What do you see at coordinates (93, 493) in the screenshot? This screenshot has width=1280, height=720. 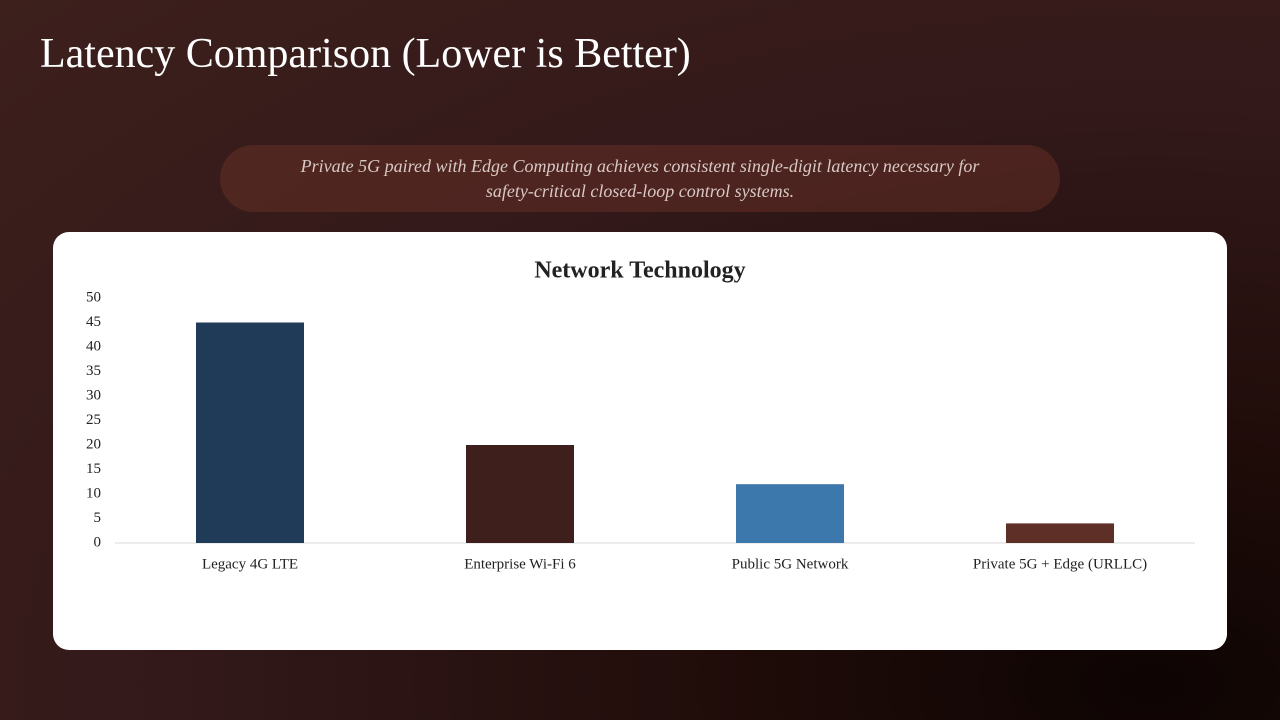 I see `y-tick-label: 10` at bounding box center [93, 493].